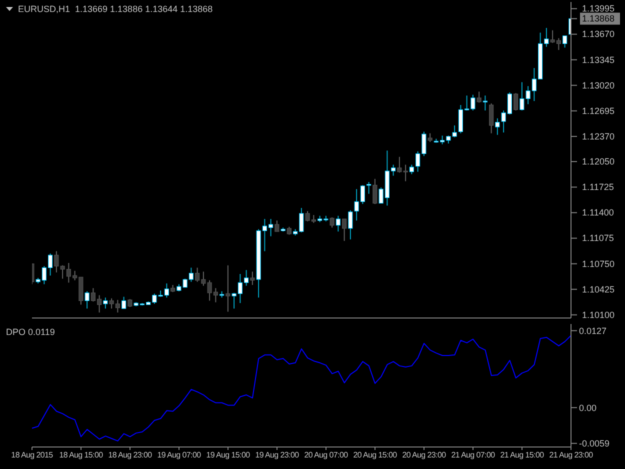  Describe the element at coordinates (594, 443) in the screenshot. I see `y-tick-label: -0.0059` at that location.